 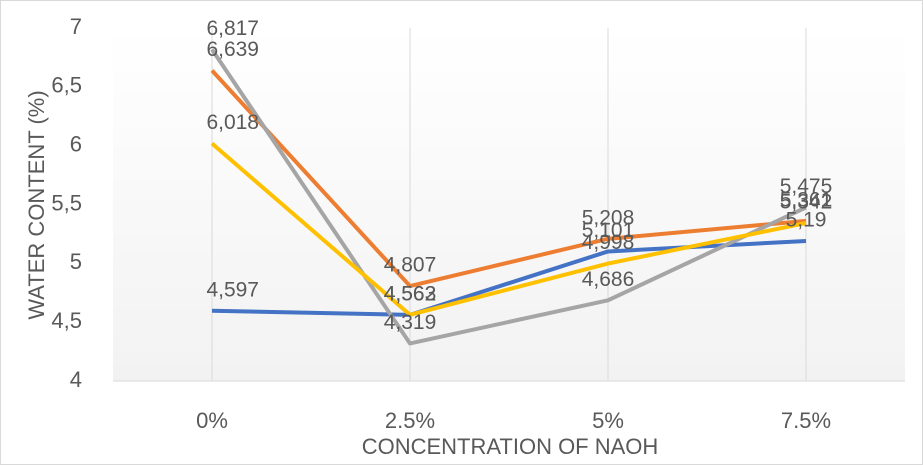 What do you see at coordinates (410, 420) in the screenshot?
I see `x-tick-label: 2.5%` at bounding box center [410, 420].